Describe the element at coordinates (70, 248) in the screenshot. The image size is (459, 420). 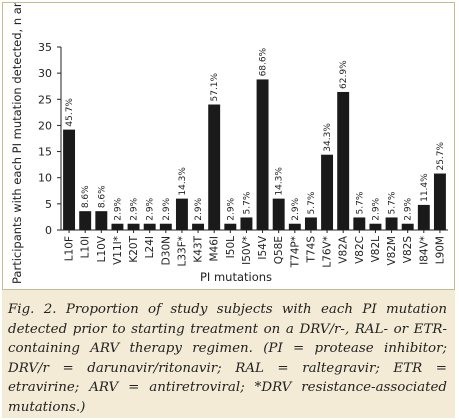
I see `x-tick-label: L10F` at that location.